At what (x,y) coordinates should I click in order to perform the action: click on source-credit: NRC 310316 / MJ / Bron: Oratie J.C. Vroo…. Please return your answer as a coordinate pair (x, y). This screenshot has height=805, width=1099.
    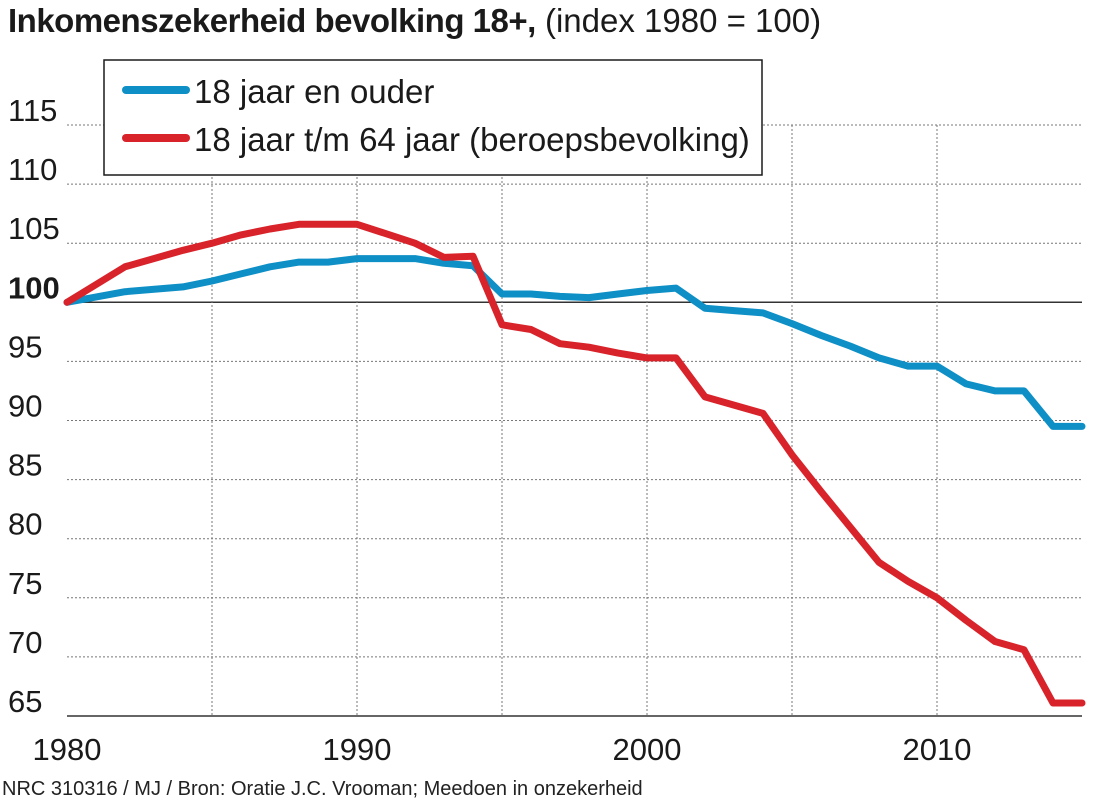
    Looking at the image, I should click on (322, 789).